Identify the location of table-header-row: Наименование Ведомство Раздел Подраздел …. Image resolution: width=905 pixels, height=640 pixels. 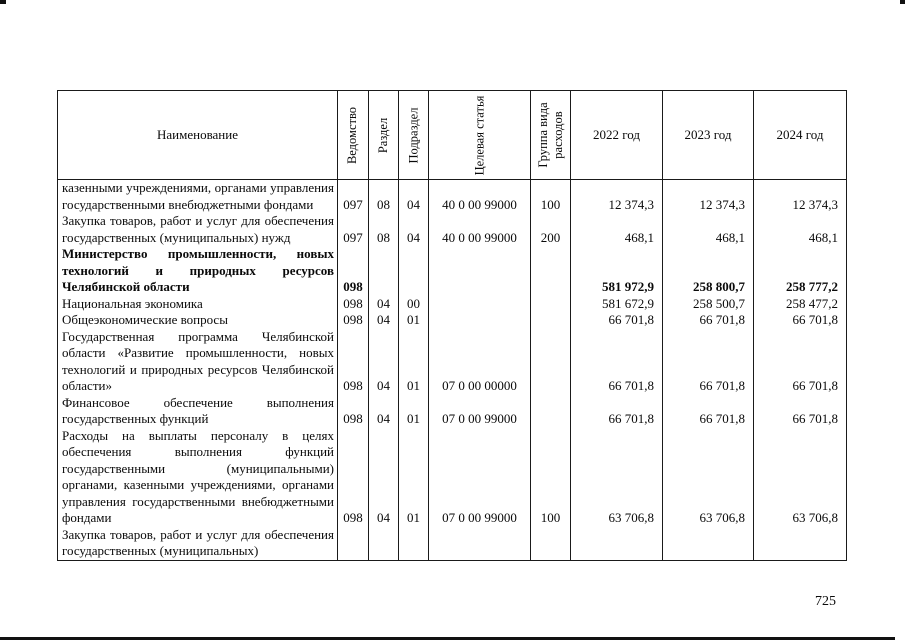
(452, 135).